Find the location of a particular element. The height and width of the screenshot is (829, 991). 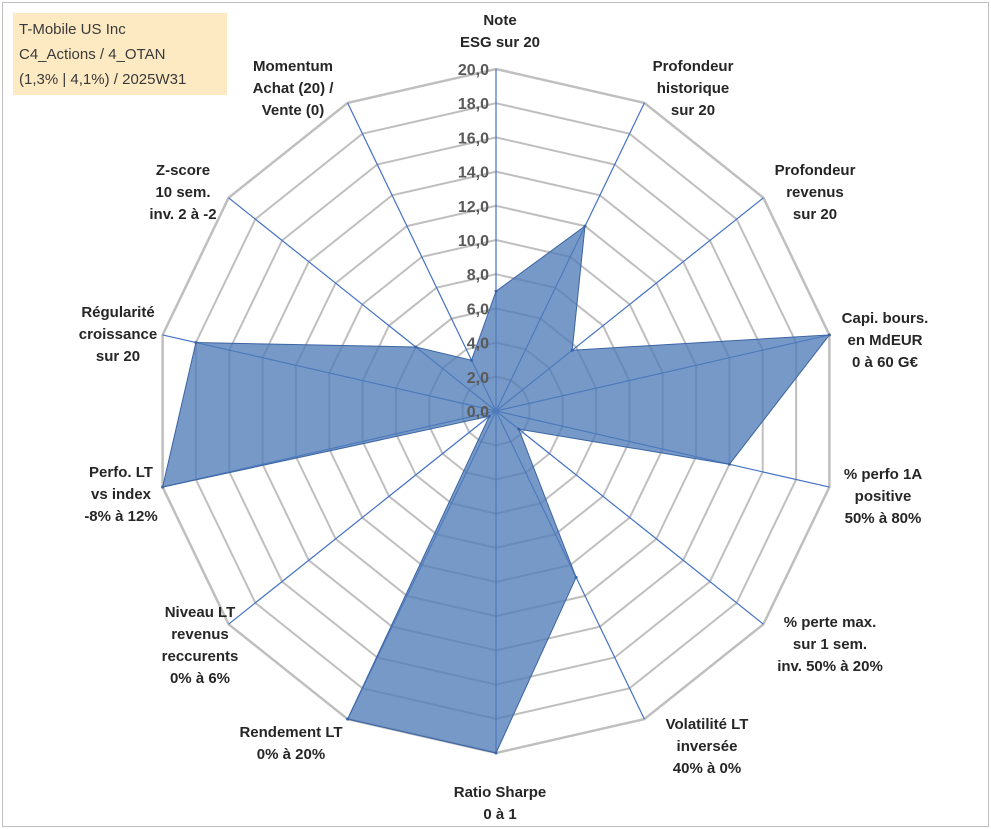

axis-label-10: Perfo. LT vs index -8% à 12% is located at coordinates (120, 494).